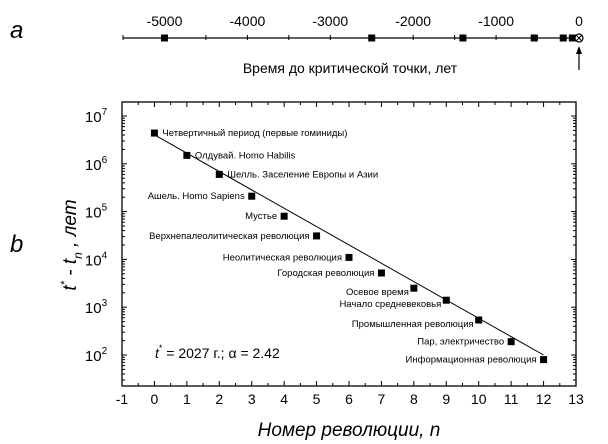 The image size is (608, 444). Describe the element at coordinates (252, 399) in the screenshot. I see `x-tick-label: 3` at that location.